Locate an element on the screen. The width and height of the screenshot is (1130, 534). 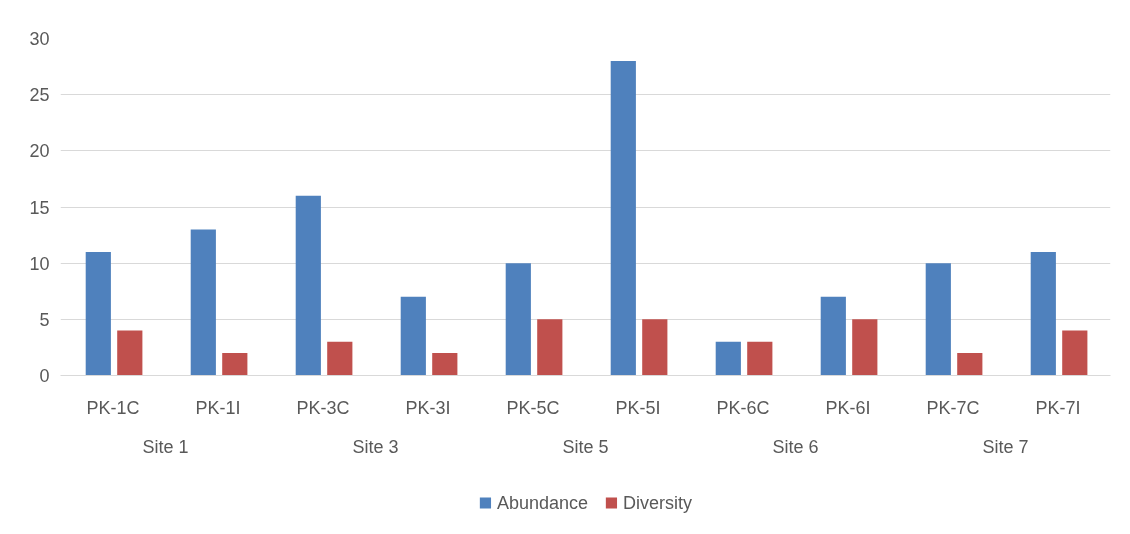
x-tick-label: PK-6C is located at coordinates (743, 407).